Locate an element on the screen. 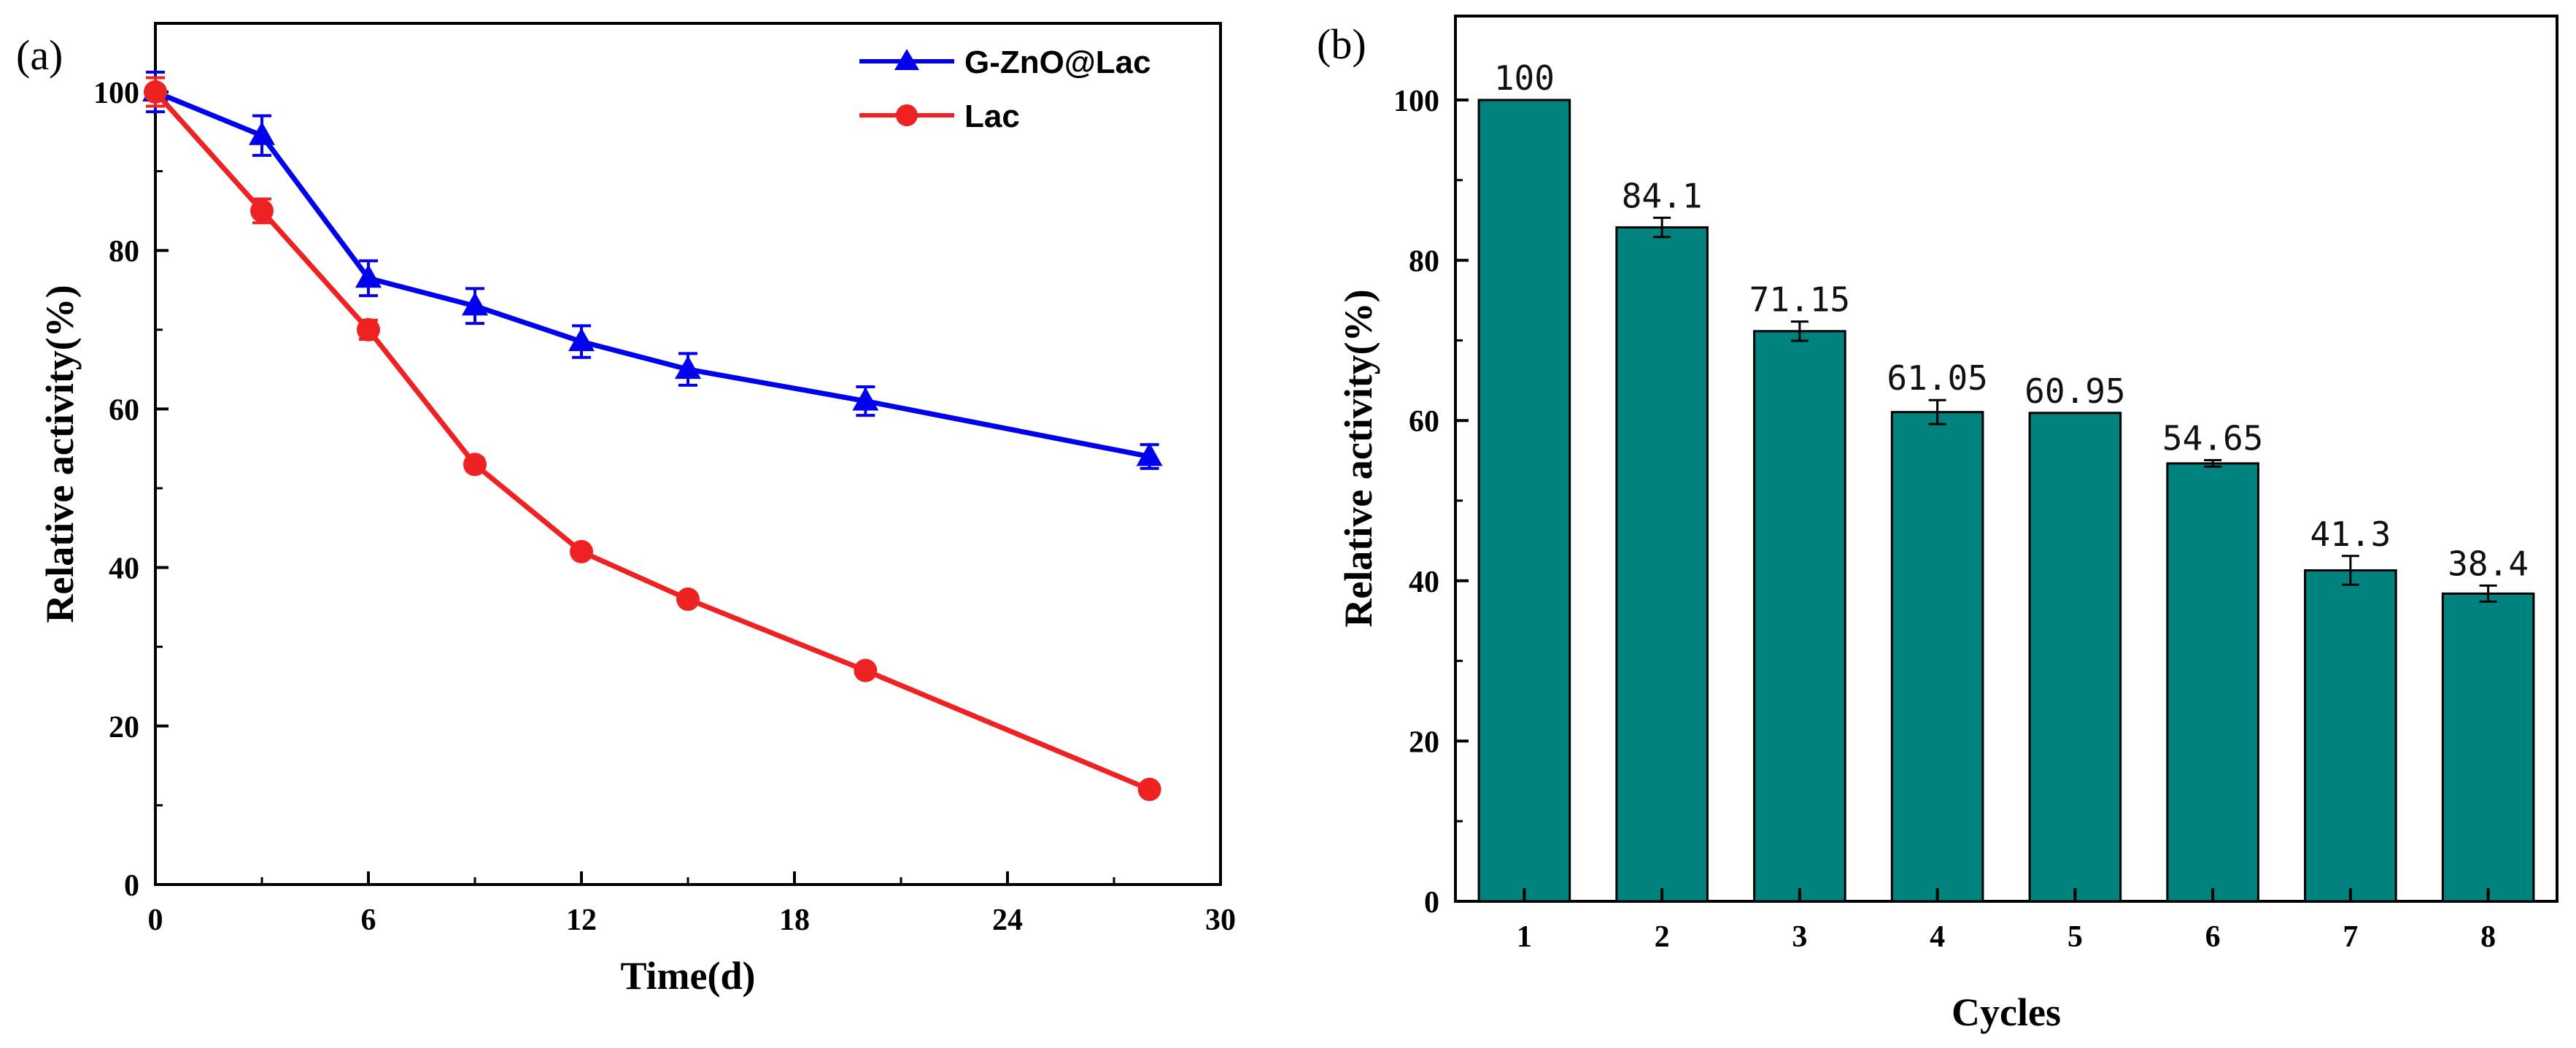 The width and height of the screenshot is (2576, 1048). x-tick-label: 1 is located at coordinates (1524, 937).